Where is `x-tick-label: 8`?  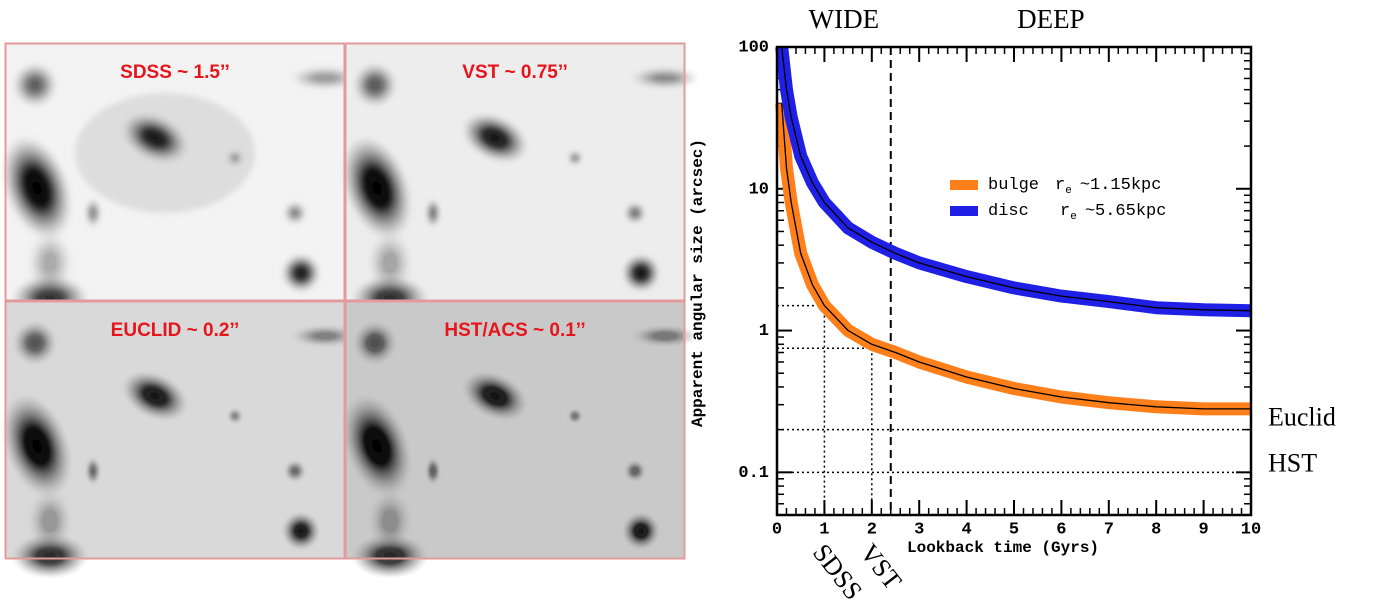 x-tick-label: 8 is located at coordinates (1156, 529).